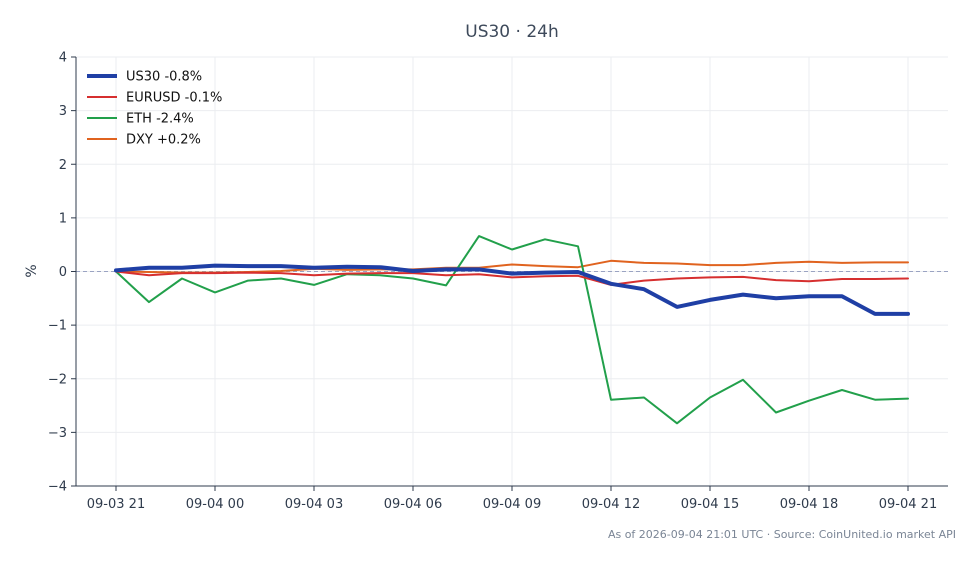  What do you see at coordinates (164, 77) in the screenshot?
I see `legend-label-0: US30 -0.8%` at bounding box center [164, 77].